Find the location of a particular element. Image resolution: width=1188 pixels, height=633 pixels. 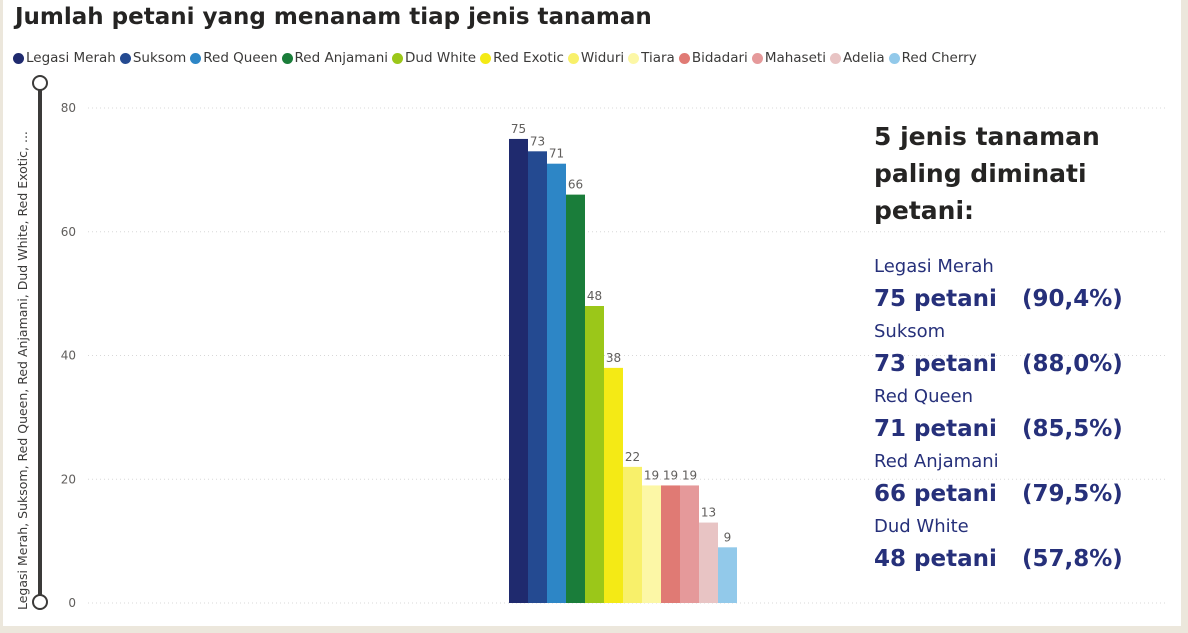

insight-item-value: 71 petani (85,5%) is located at coordinates (1024, 429).